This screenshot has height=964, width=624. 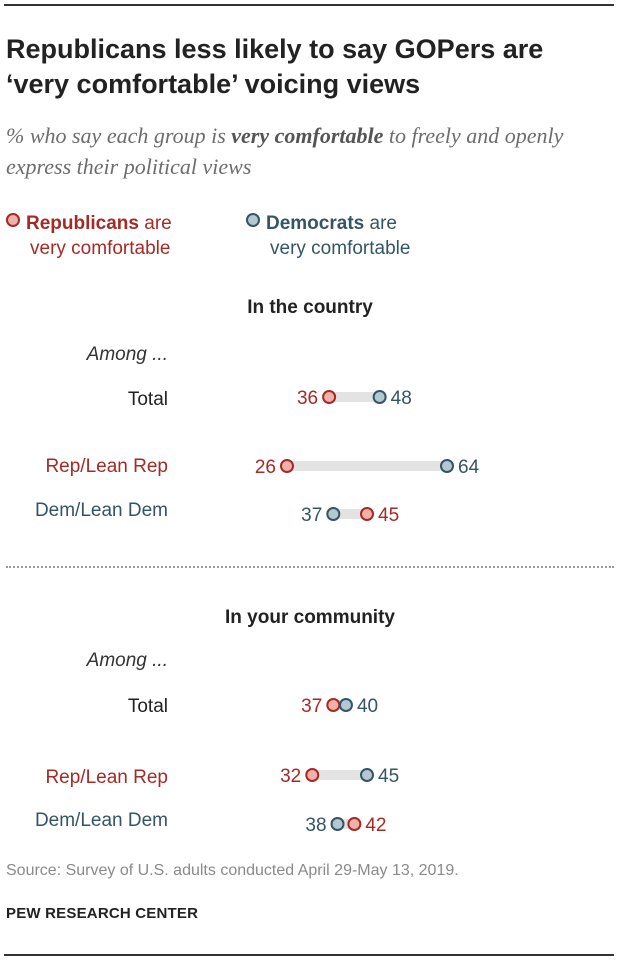 I want to click on row-label-community-total: Total, so click(x=147, y=706).